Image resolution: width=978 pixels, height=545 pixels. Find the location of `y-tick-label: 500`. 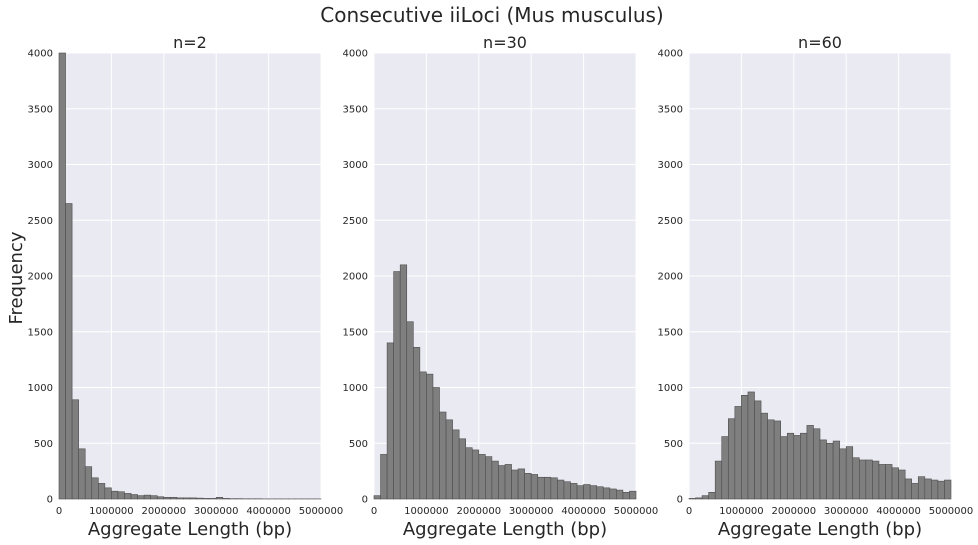

y-tick-label: 500 is located at coordinates (43, 444).